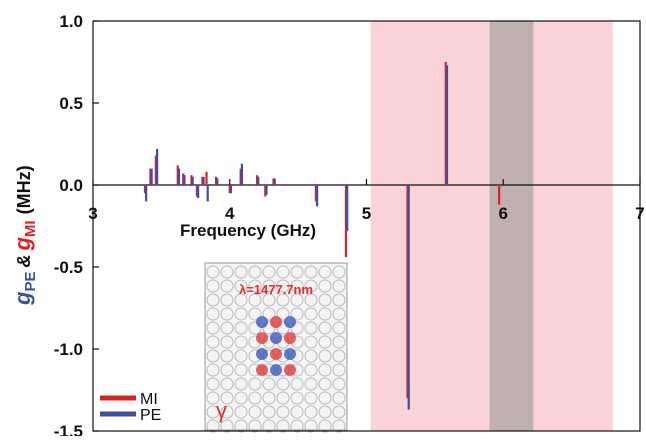  Describe the element at coordinates (68, 349) in the screenshot. I see `y-tick-label: -1.0` at that location.